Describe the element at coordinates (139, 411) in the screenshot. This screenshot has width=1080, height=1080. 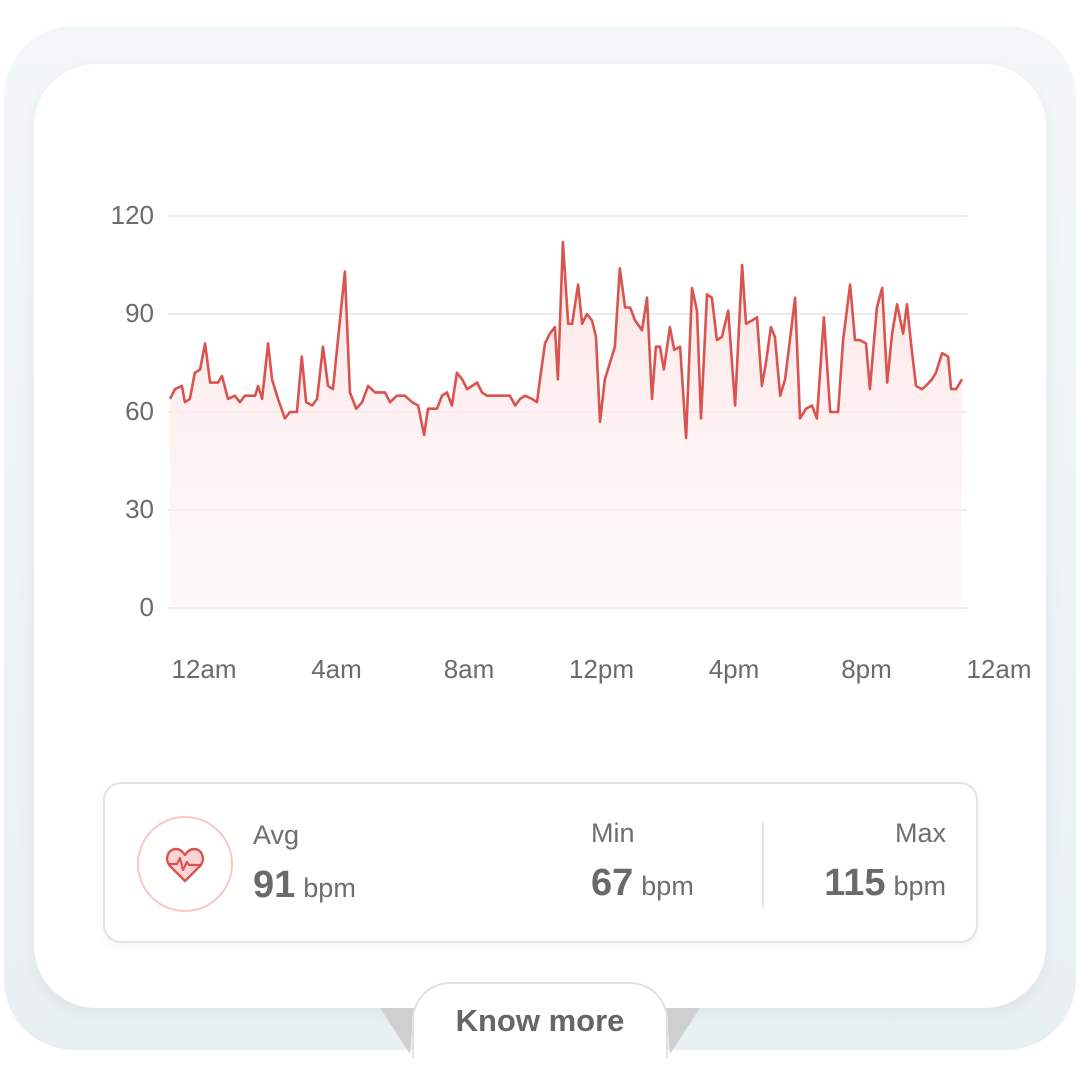
I see `y-tick-label: 60` at that location.